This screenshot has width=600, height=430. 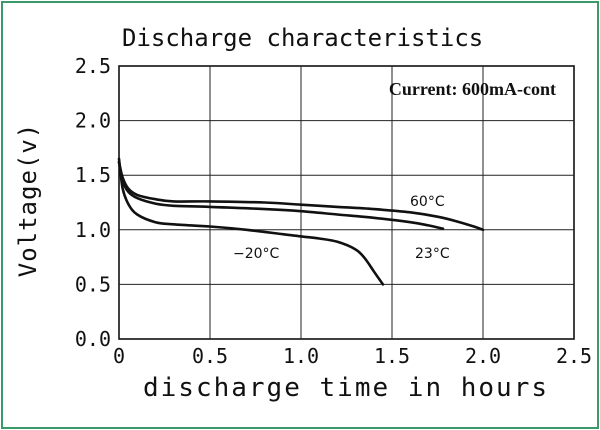 I want to click on x-tick-label: 2.0, so click(x=483, y=356).